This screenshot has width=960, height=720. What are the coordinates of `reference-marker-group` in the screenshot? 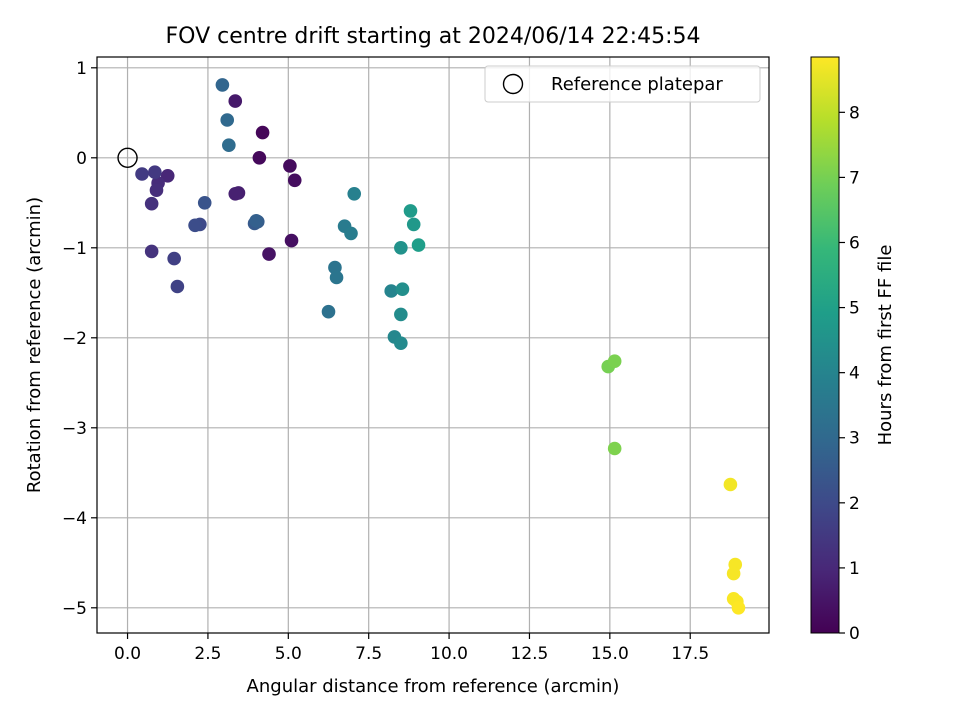 It's located at (127, 158).